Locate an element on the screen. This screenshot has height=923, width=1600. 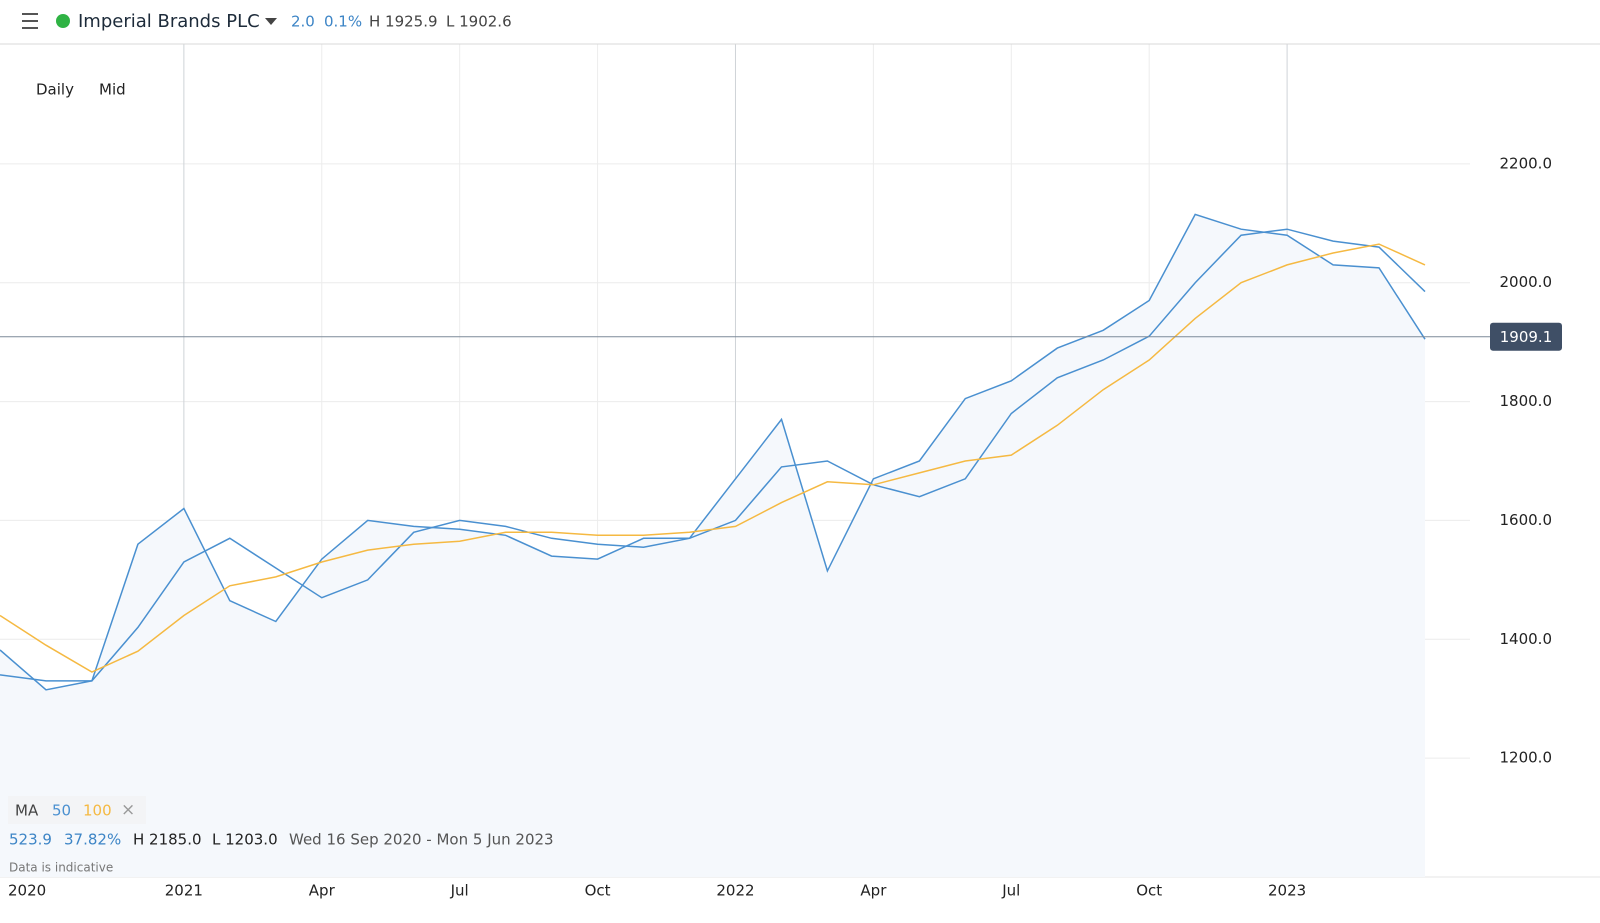
y-tick-label: 2200.0 is located at coordinates (1526, 163).